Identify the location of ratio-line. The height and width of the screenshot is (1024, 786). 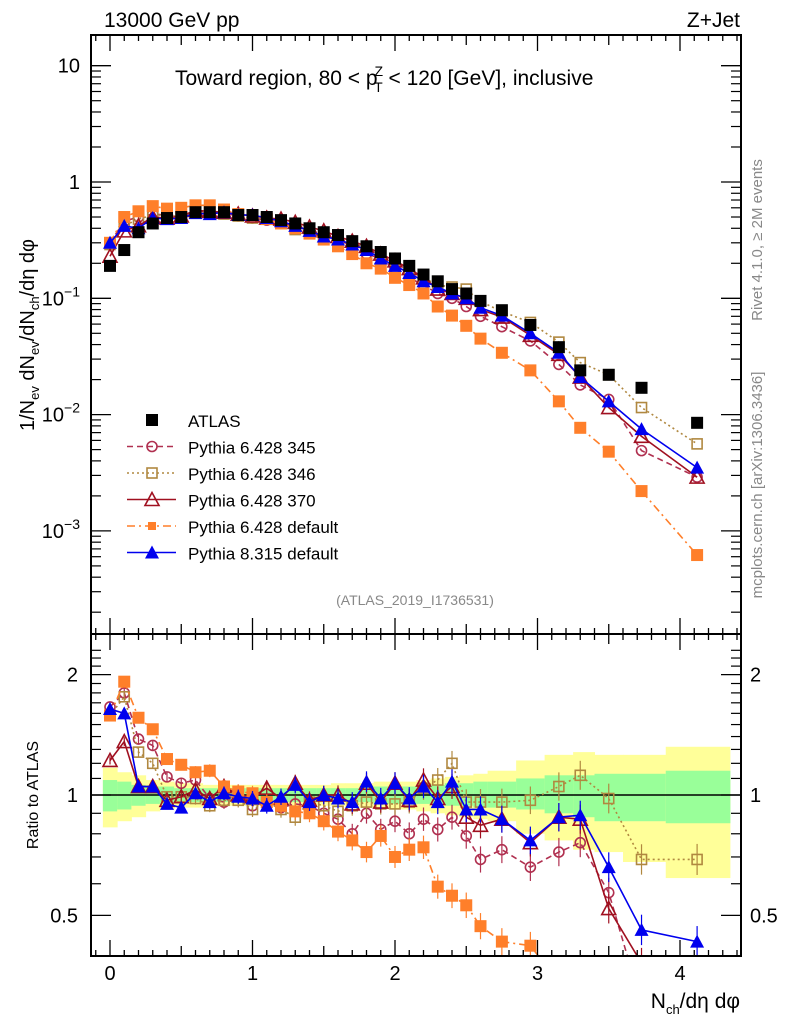
(374, 847).